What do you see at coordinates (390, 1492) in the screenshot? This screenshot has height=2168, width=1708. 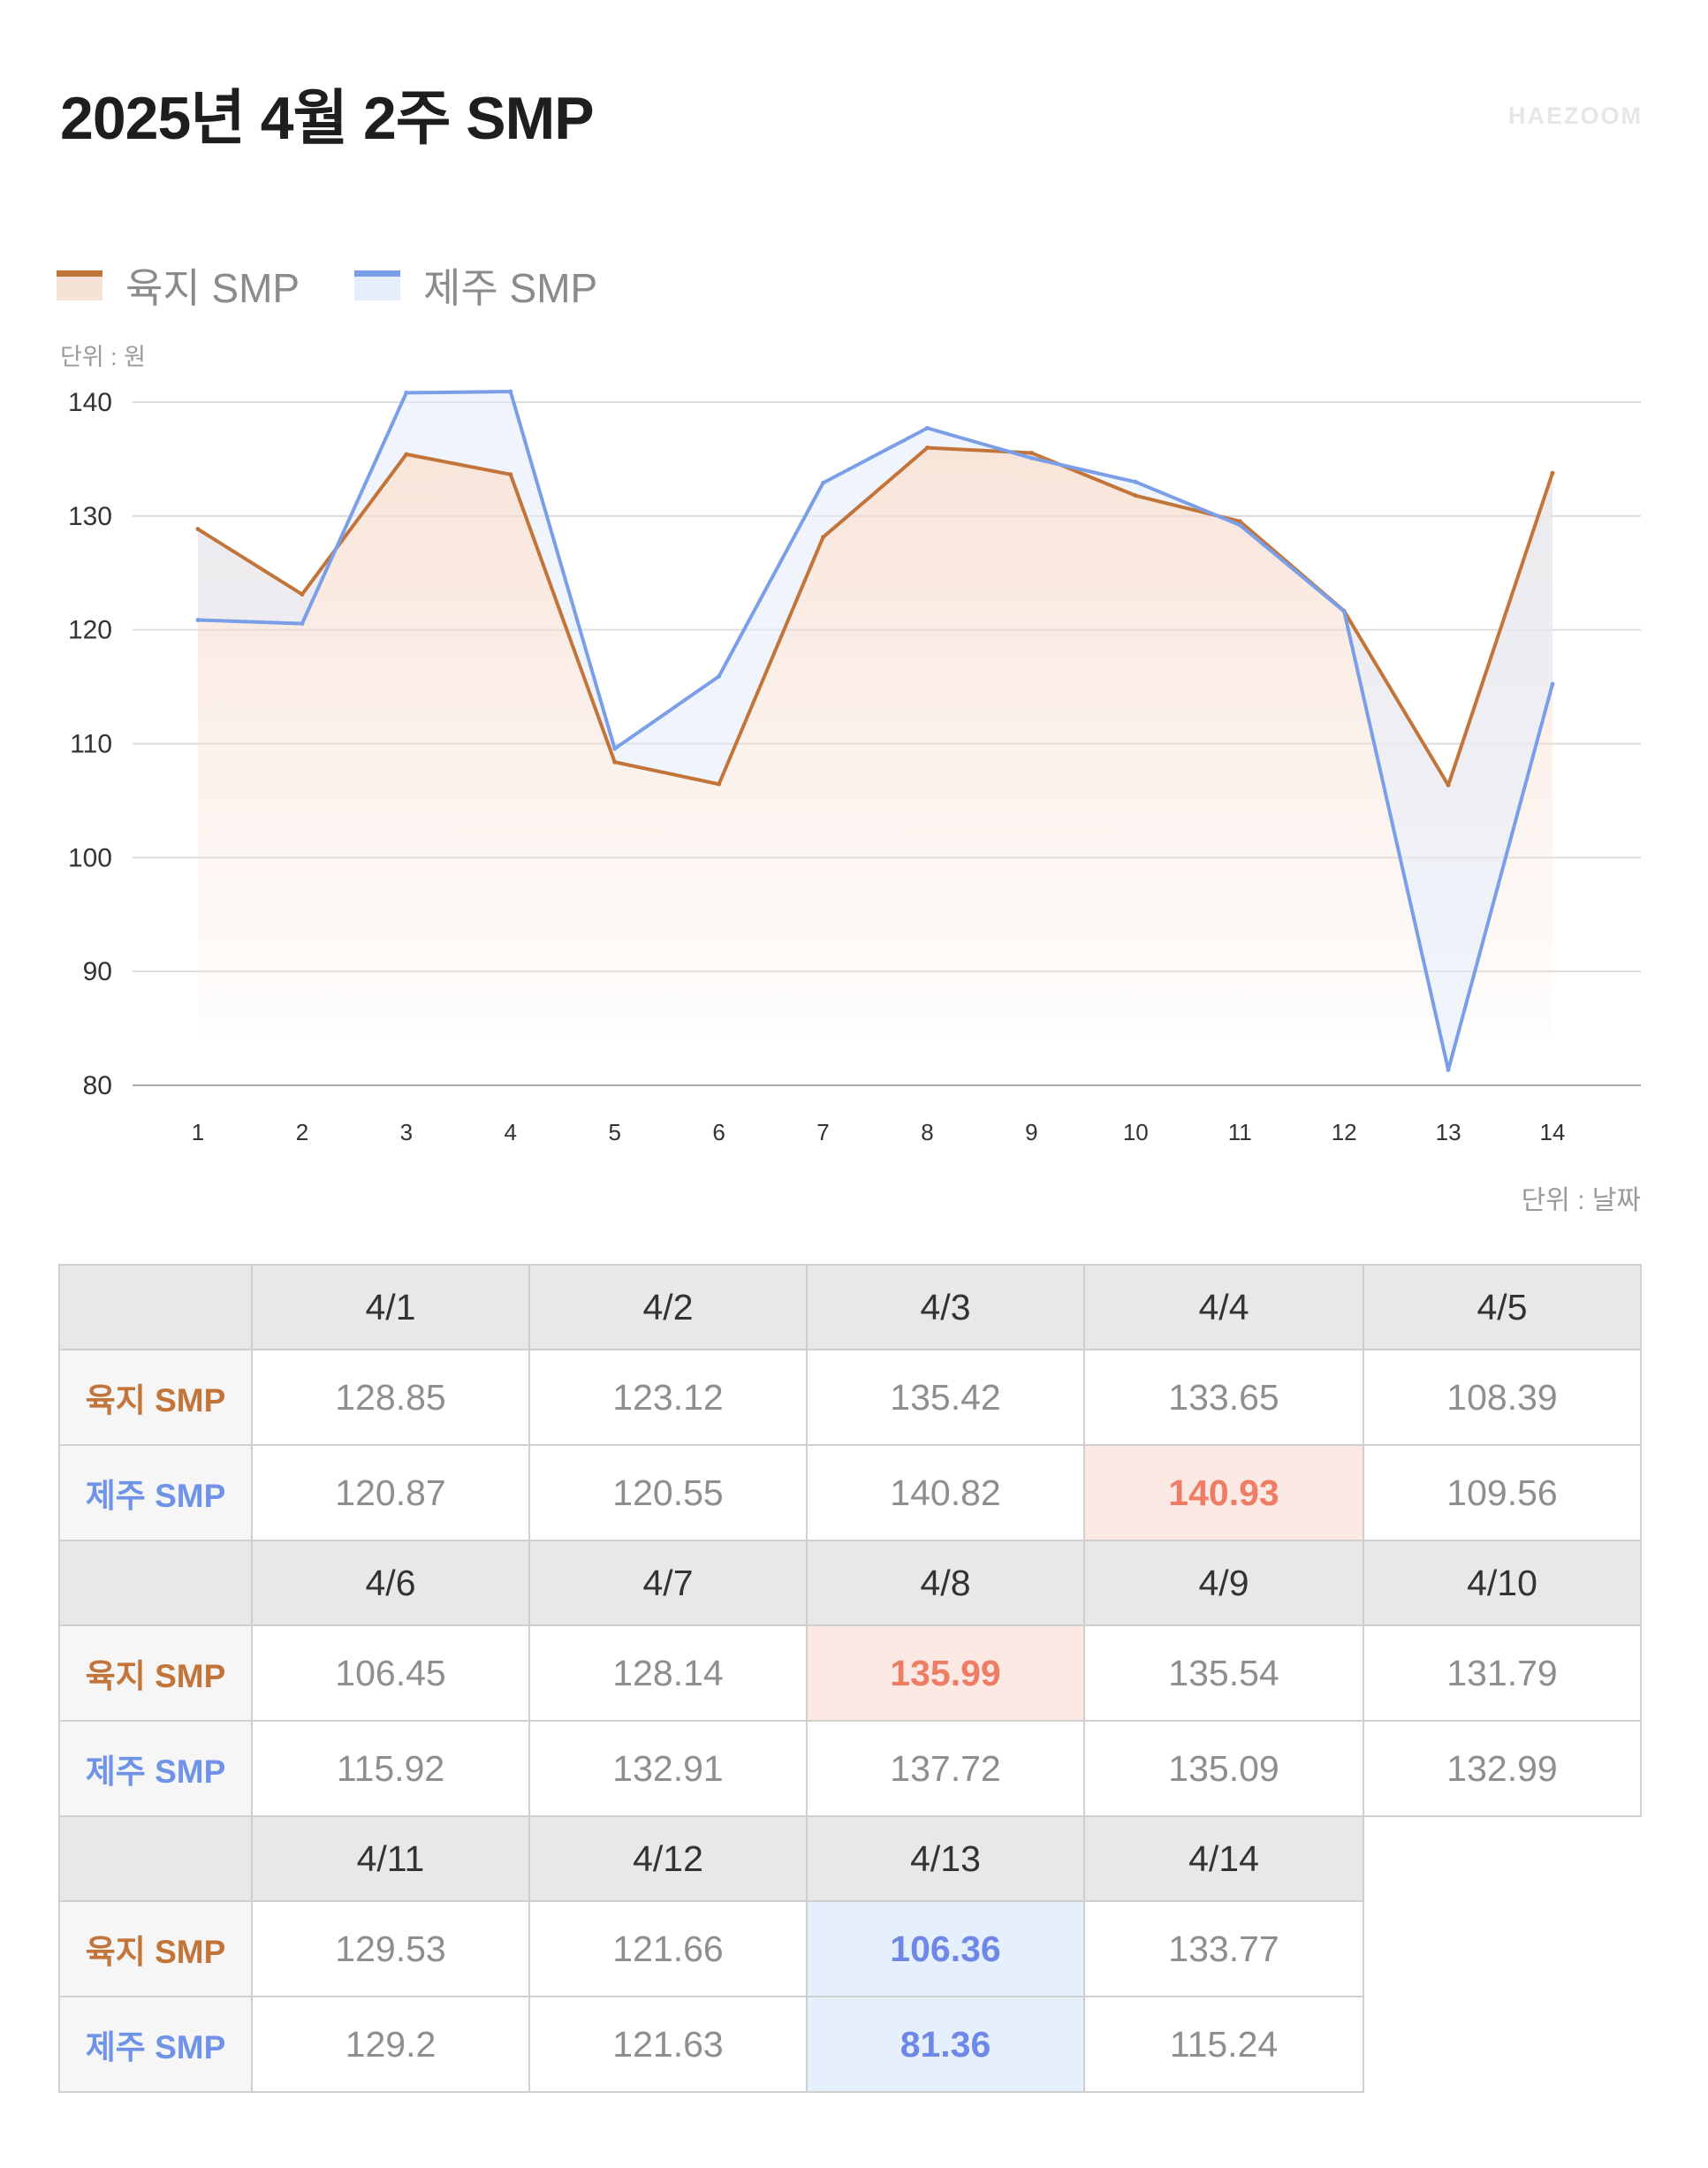 I see `smp-value-cell: 120.87` at bounding box center [390, 1492].